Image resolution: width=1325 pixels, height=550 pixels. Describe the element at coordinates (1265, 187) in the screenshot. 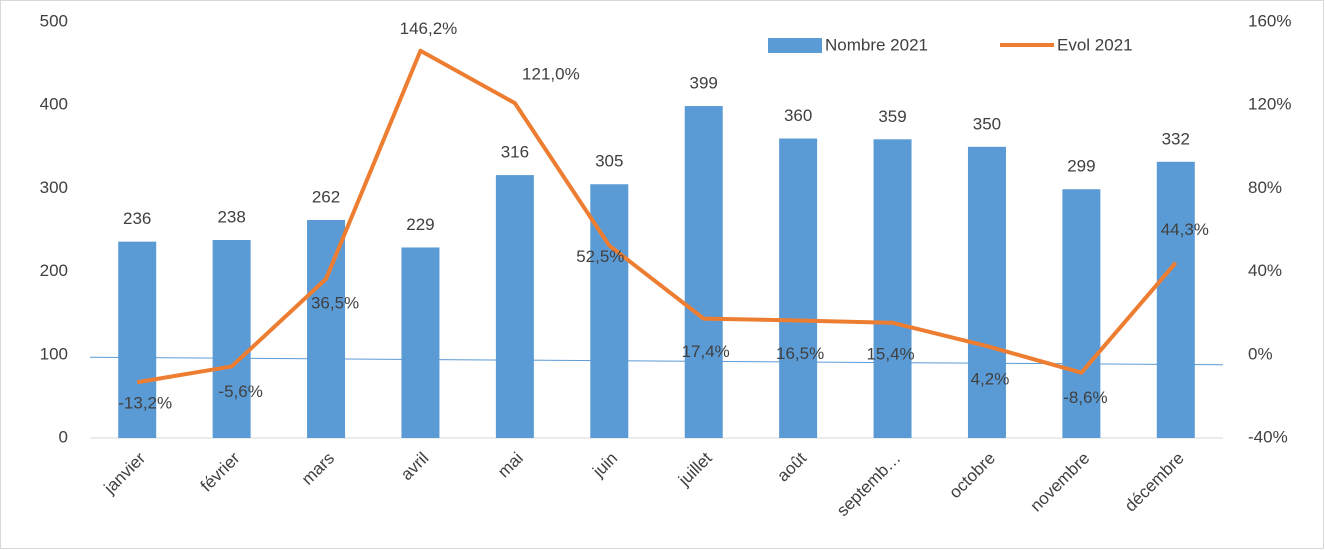

I see `y2-tick-label: 80%` at that location.